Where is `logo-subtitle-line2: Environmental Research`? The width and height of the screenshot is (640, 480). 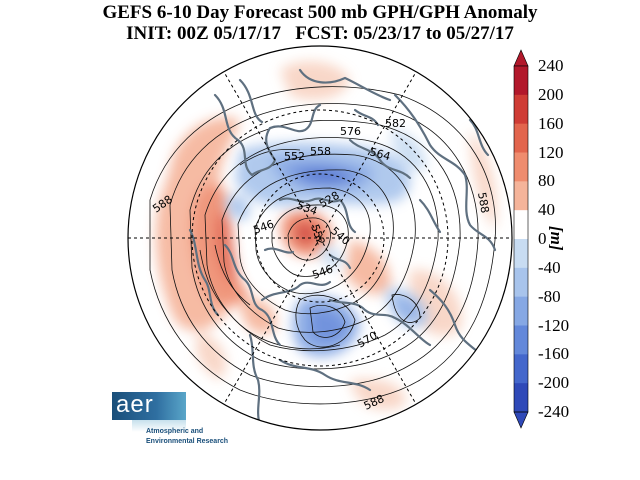 logo-subtitle-line2: Environmental Research is located at coordinates (187, 441).